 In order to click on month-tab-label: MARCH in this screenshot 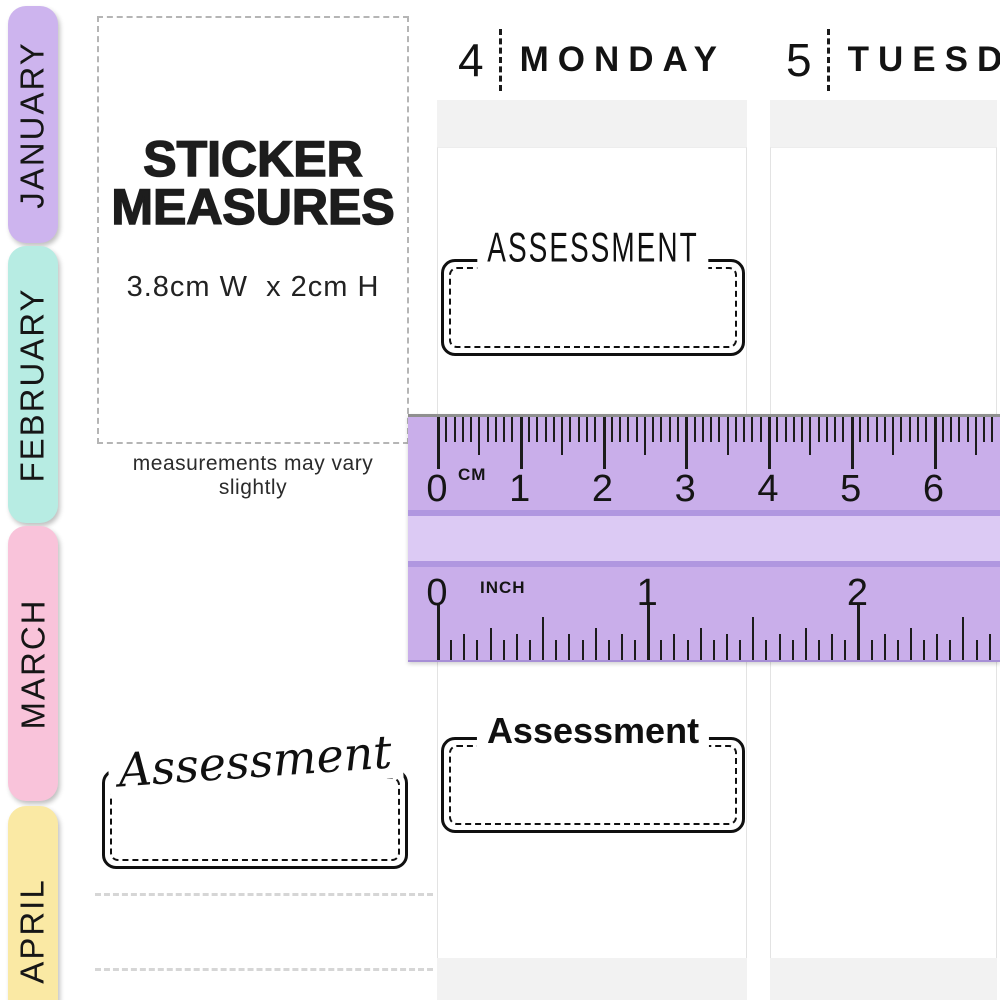, I will do `click(32, 663)`.